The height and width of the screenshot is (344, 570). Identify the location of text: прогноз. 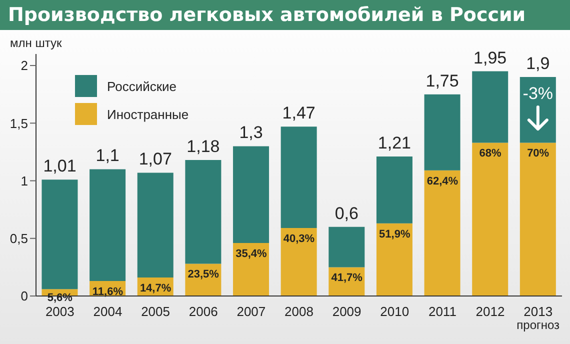
(538, 325).